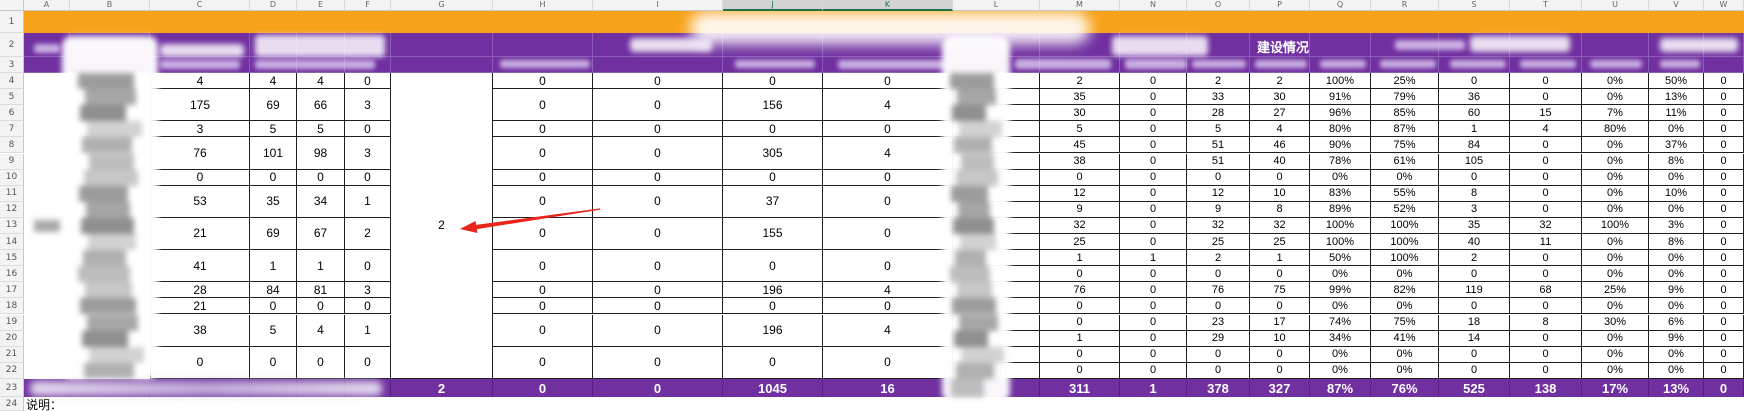 This screenshot has width=1744, height=411. I want to click on cell-E3, so click(321, 65).